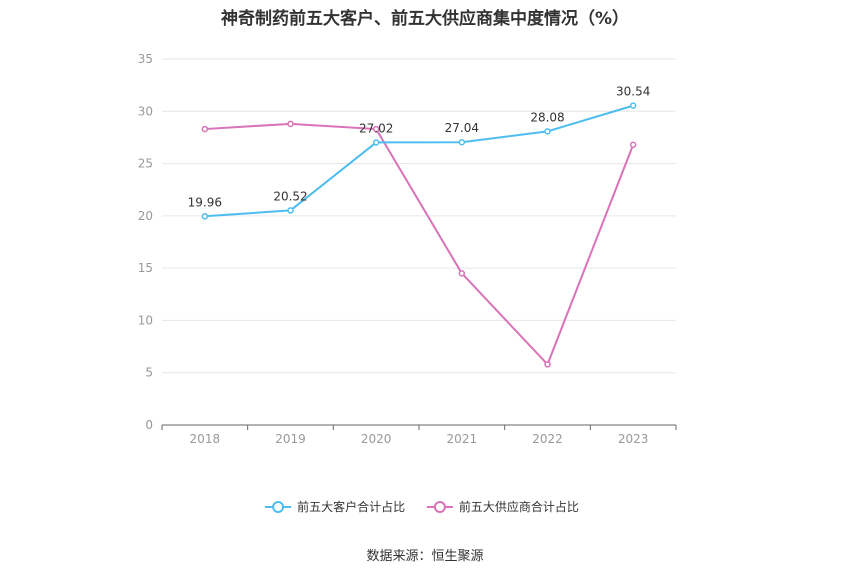 The image size is (850, 575). I want to click on legend-label: 前五大客户合计占比, so click(351, 506).